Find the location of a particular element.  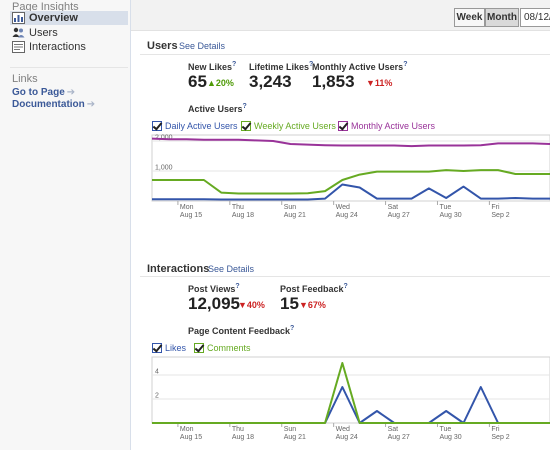

post-views-label-text: Post Views is located at coordinates (212, 289).